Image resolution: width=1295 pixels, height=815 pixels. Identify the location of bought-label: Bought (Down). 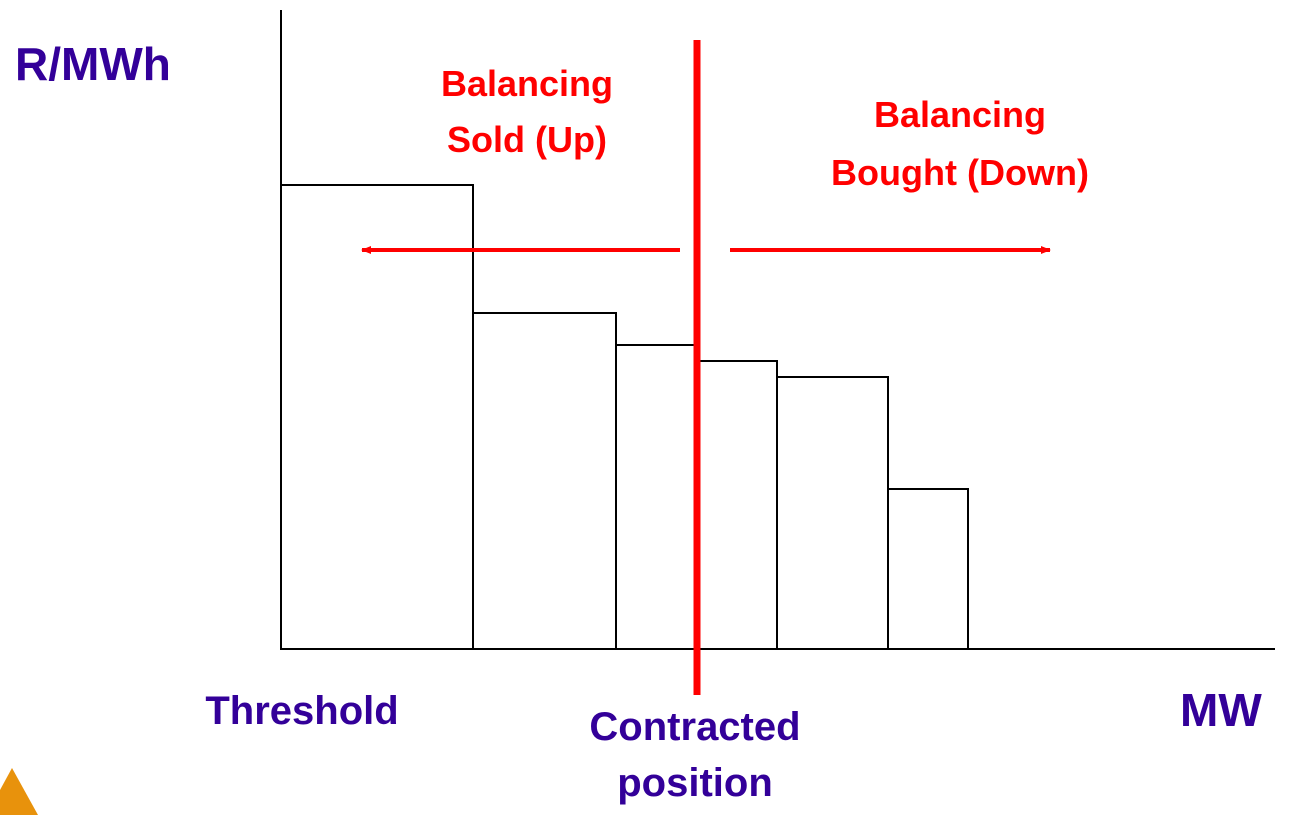
(960, 172).